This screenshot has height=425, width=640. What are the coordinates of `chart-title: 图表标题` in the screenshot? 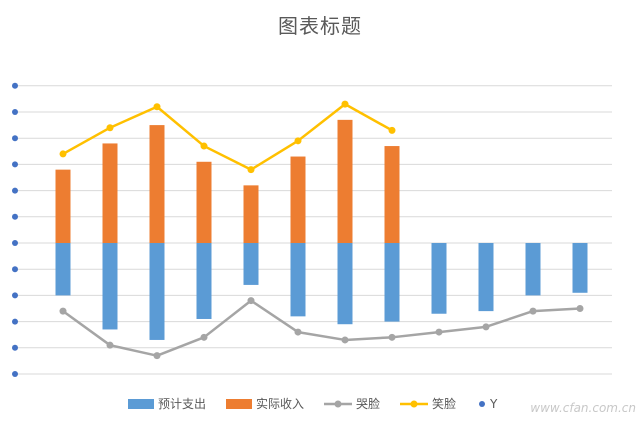 It's located at (320, 26).